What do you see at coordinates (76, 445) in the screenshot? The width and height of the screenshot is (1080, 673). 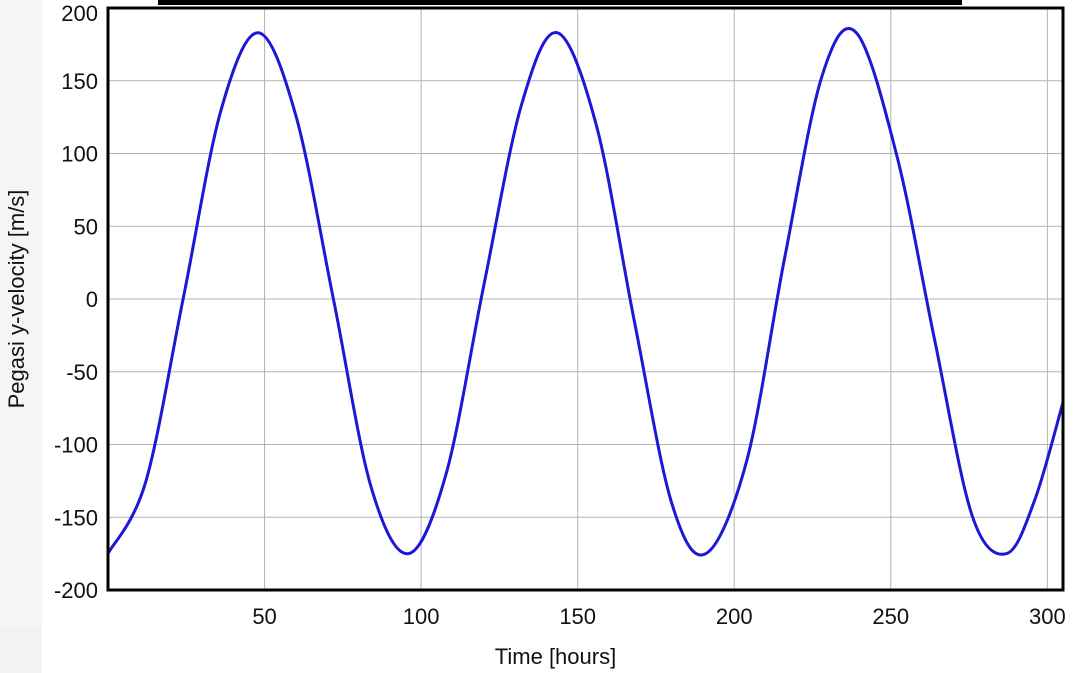 I see `y-tick-label: -100` at bounding box center [76, 445].